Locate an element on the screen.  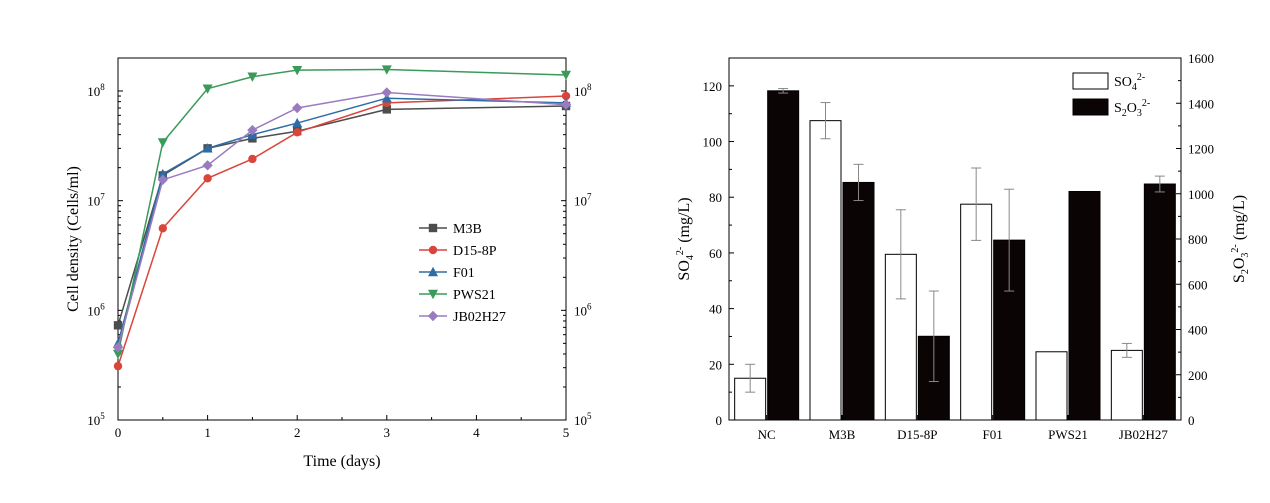
y-tick-label-right: 10⁵ is located at coordinates (583, 419).